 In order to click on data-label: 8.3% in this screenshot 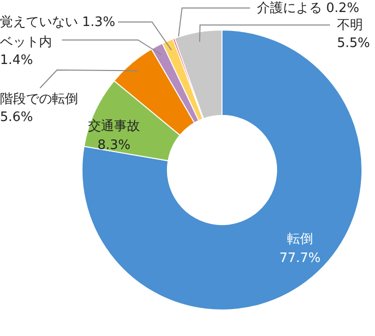, I will do `click(114, 145)`.